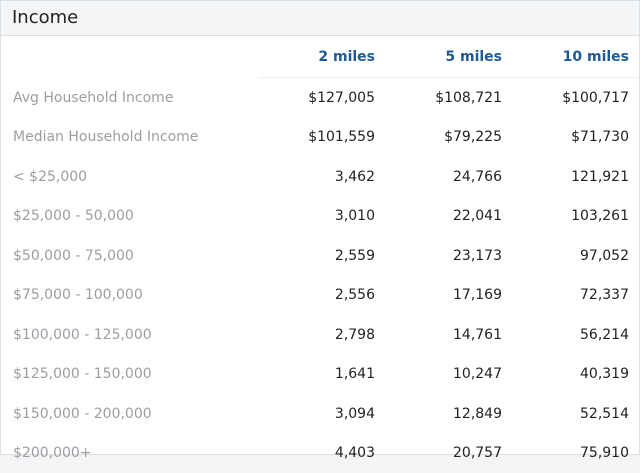  I want to click on row-label: Median Household Income, so click(129, 138).